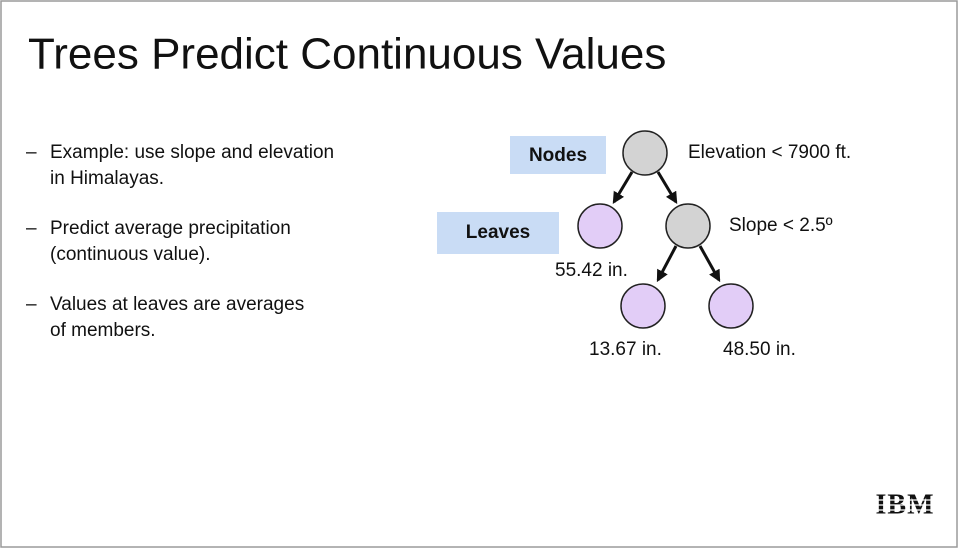 This screenshot has height=548, width=958. Describe the element at coordinates (759, 349) in the screenshot. I see `leaf-value: 48.50 in.` at that location.